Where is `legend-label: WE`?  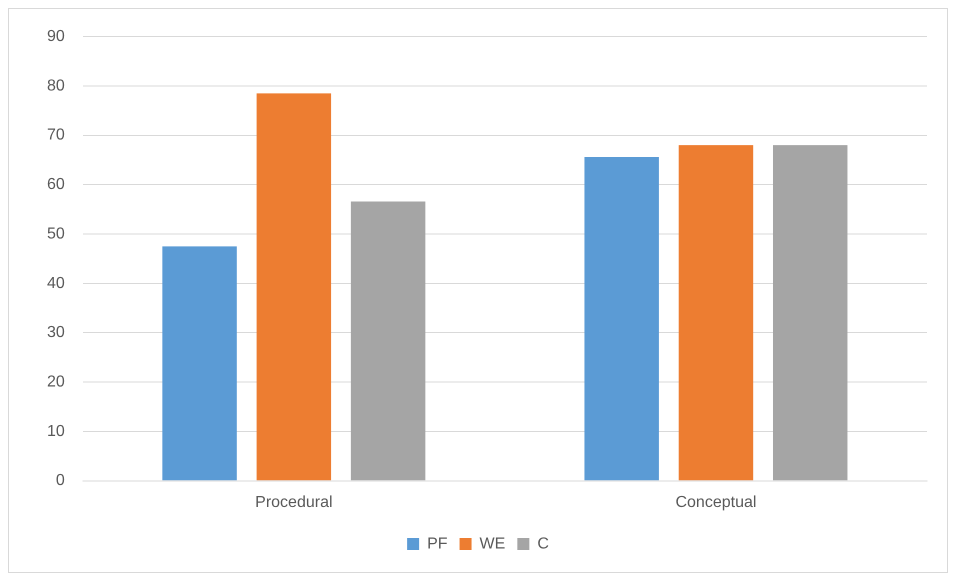
legend-label: WE is located at coordinates (493, 543).